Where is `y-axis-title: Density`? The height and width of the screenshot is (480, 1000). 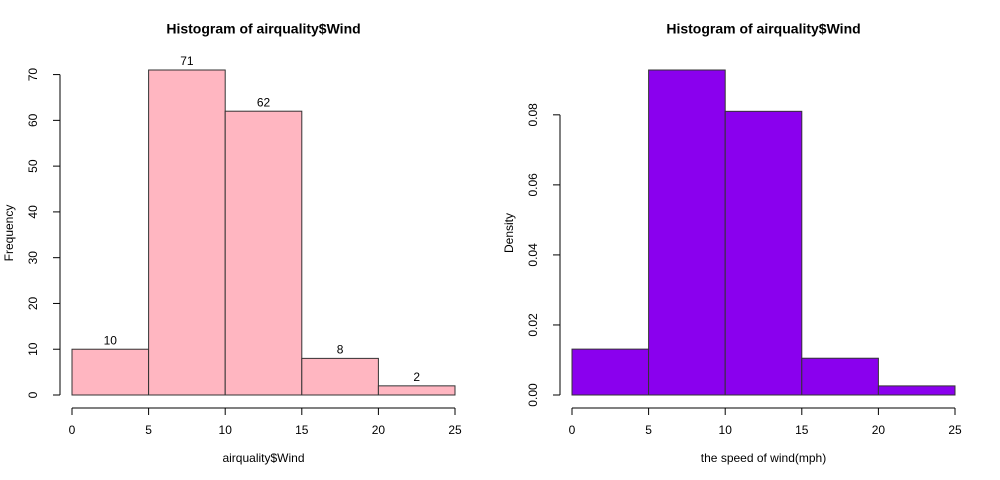 y-axis-title: Density is located at coordinates (509, 233).